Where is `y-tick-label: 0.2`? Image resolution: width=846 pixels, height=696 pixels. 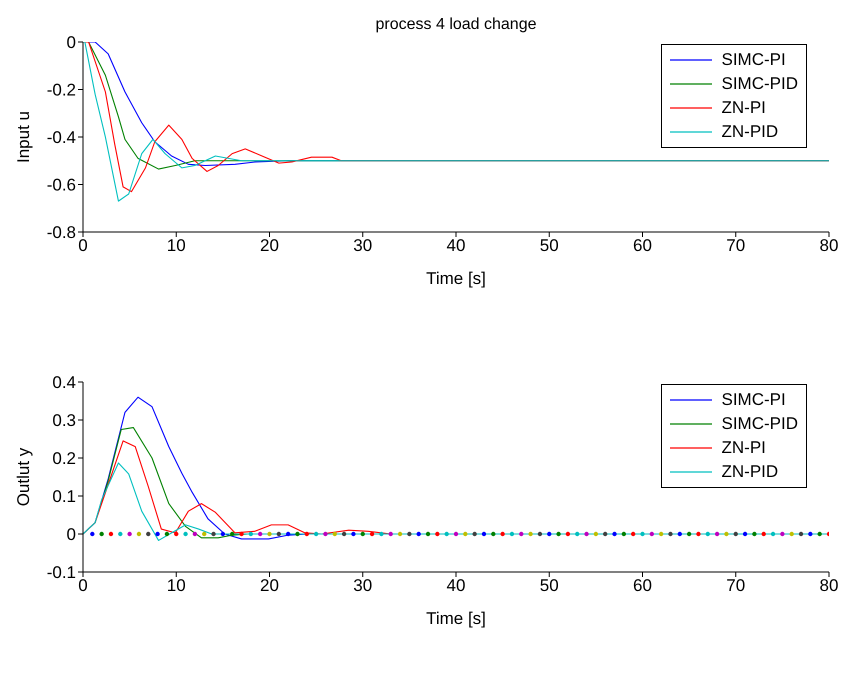
y-tick-label: 0.2 is located at coordinates (64, 458).